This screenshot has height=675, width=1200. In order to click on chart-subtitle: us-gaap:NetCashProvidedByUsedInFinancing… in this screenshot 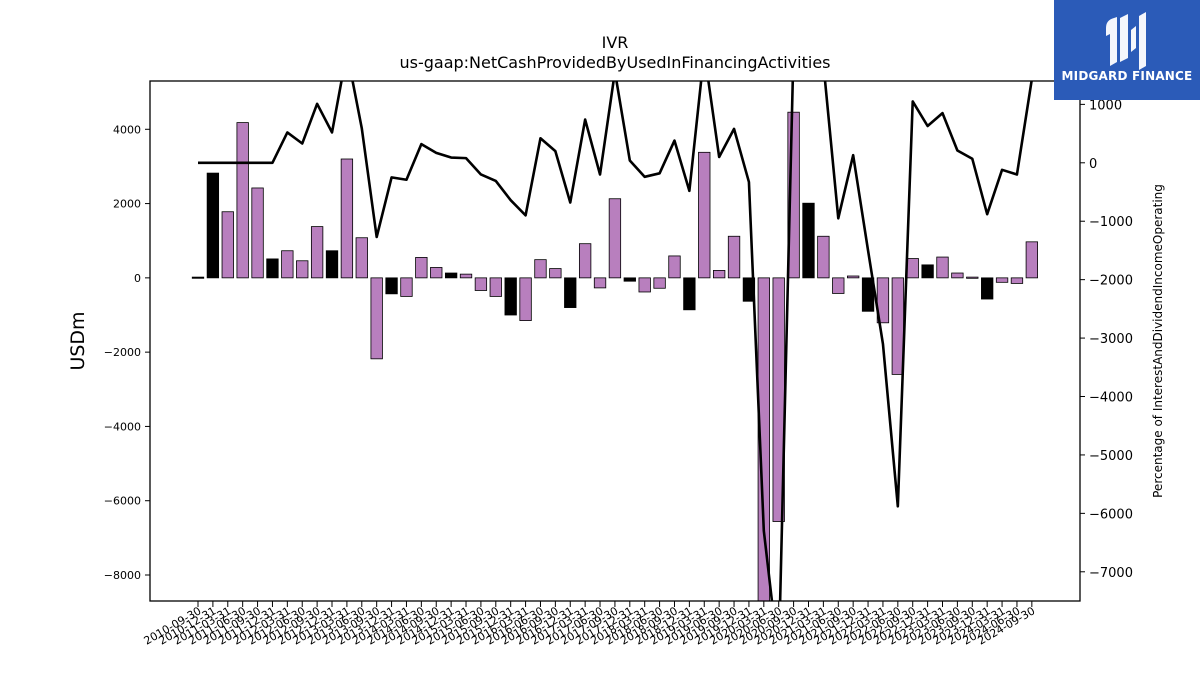, I will do `click(614, 62)`.